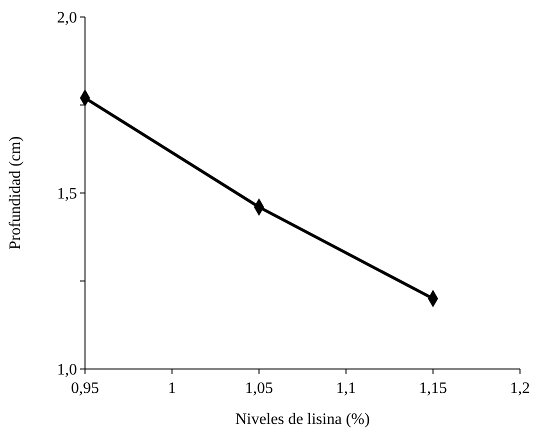 This screenshot has width=539, height=444. Describe the element at coordinates (67, 194) in the screenshot. I see `y-tick-label: 1,5` at that location.